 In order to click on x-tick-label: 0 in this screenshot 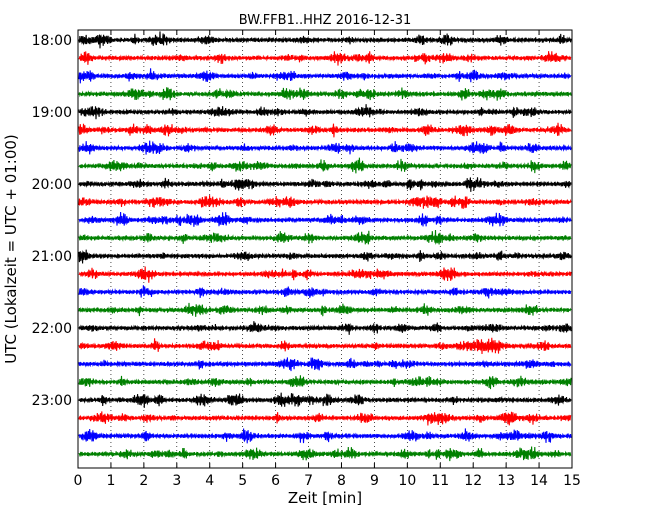, I will do `click(78, 481)`.